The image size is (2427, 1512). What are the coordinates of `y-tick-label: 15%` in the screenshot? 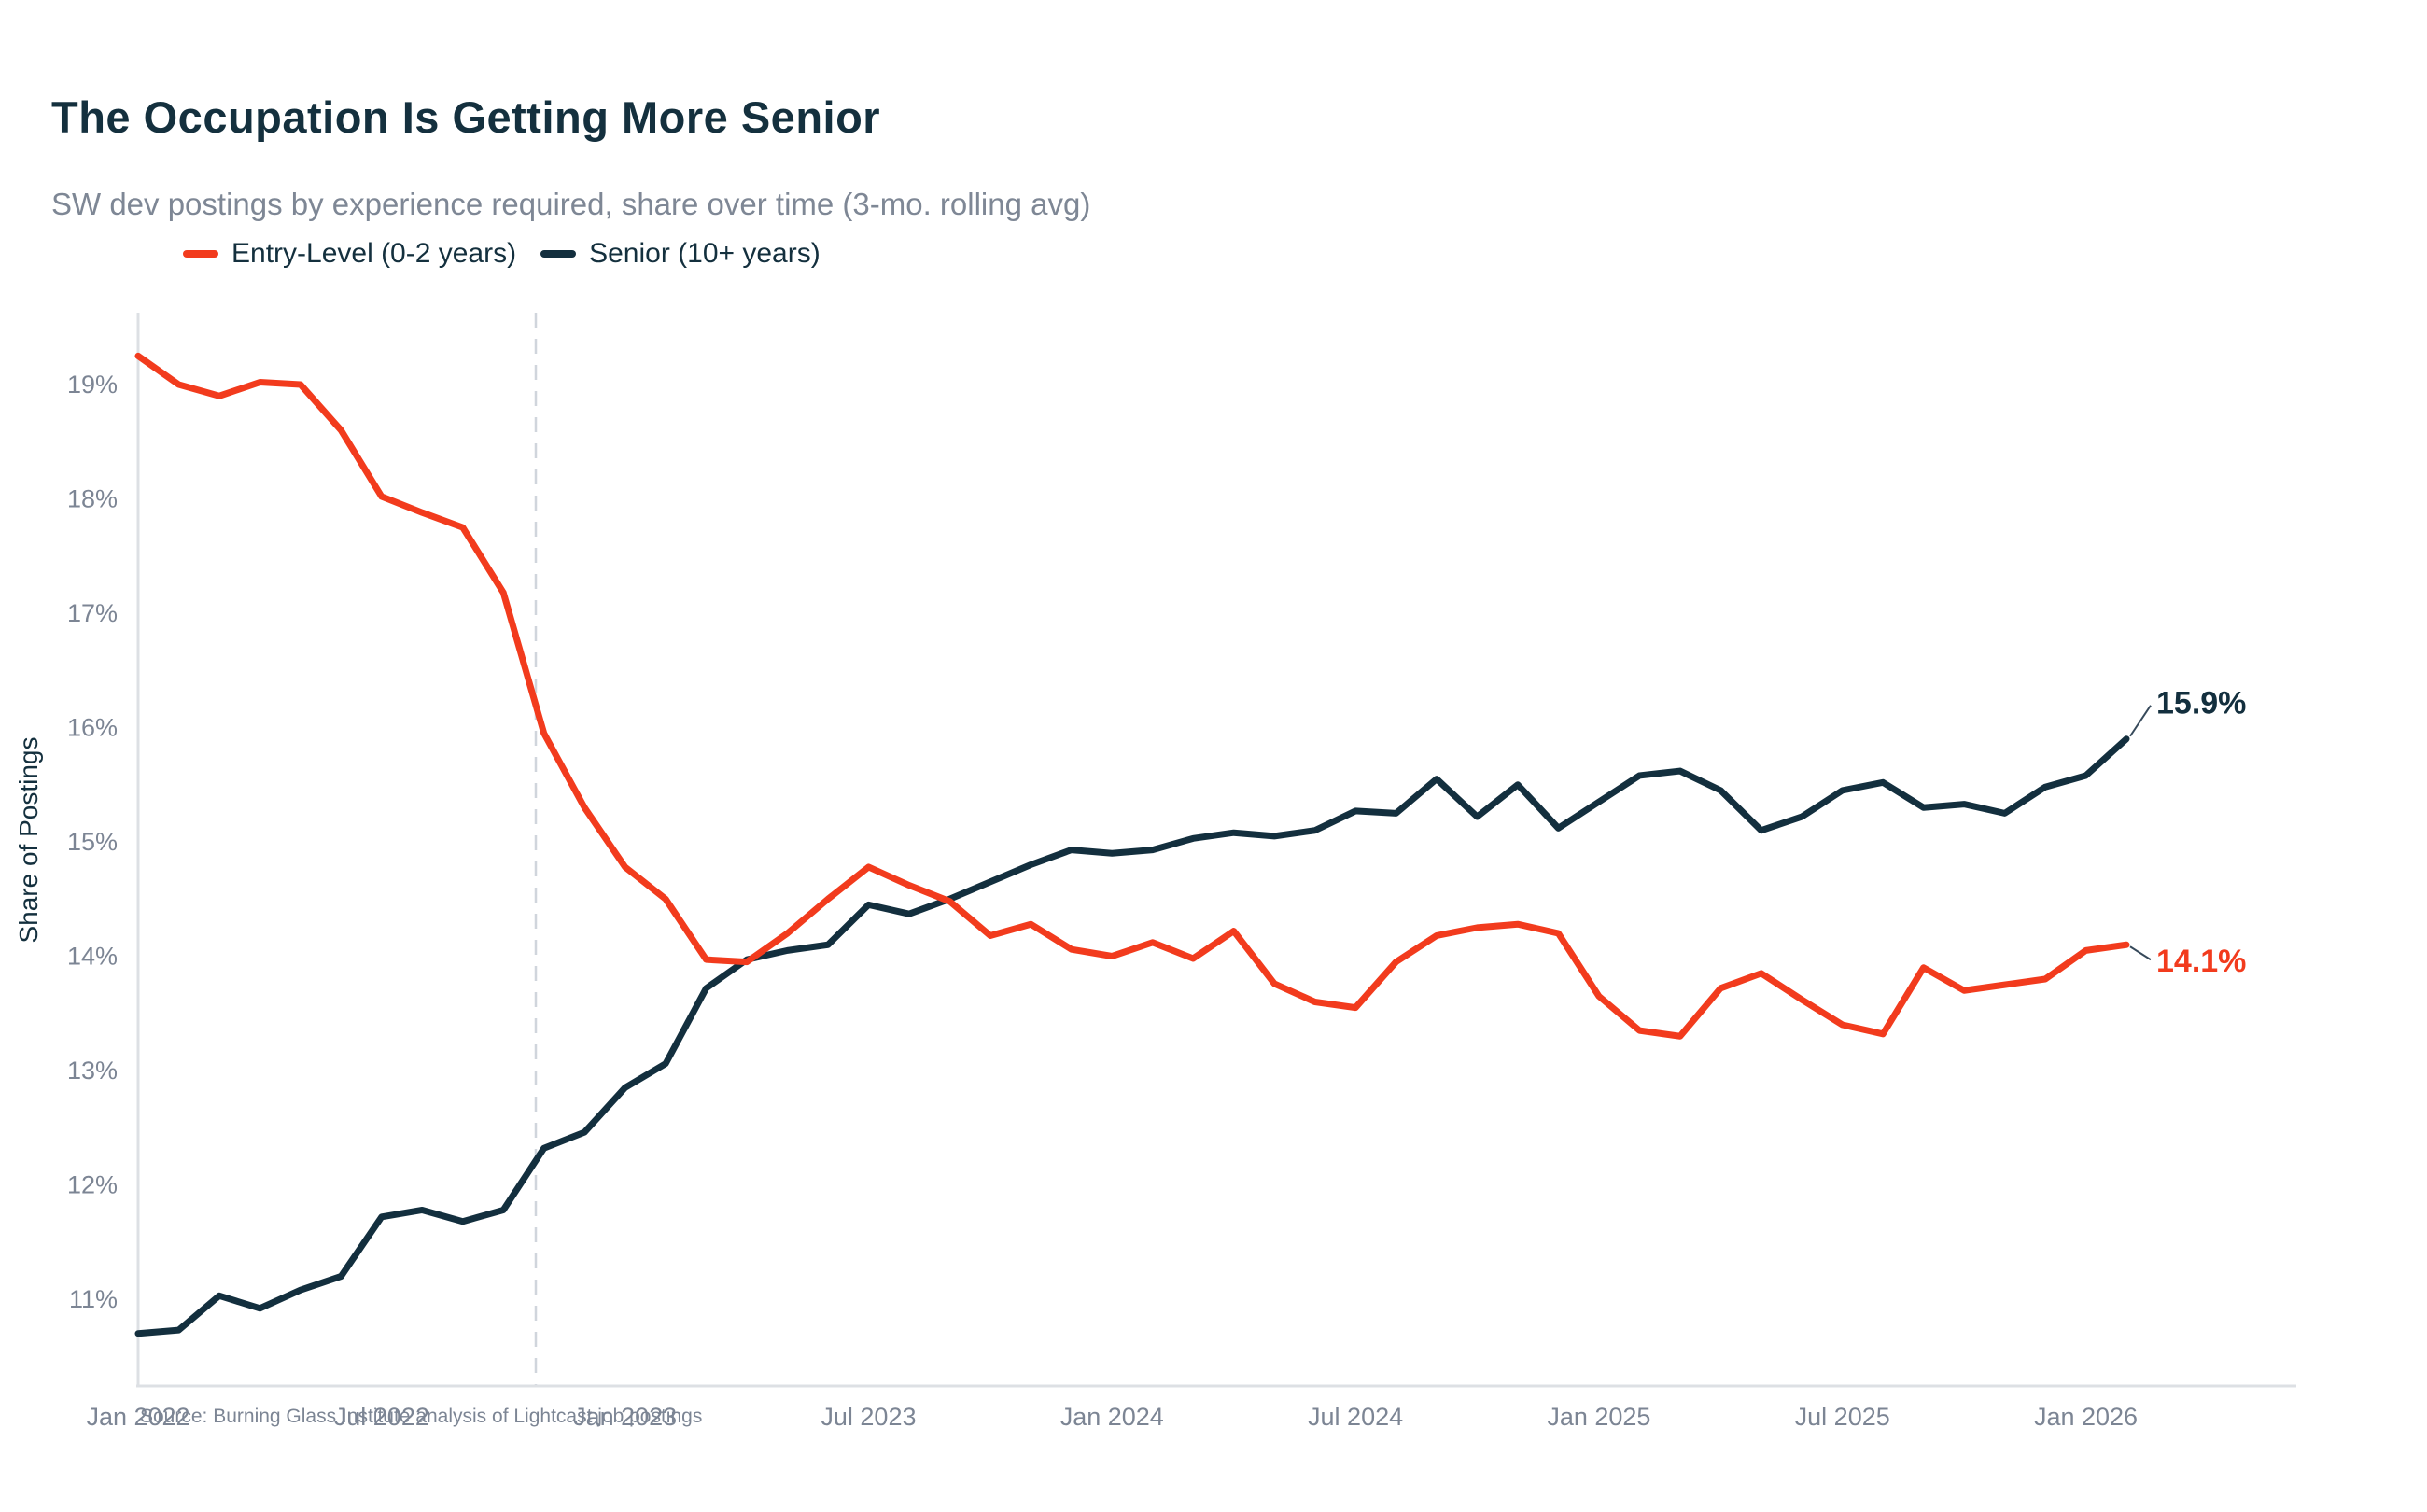 It's located at (92, 842).